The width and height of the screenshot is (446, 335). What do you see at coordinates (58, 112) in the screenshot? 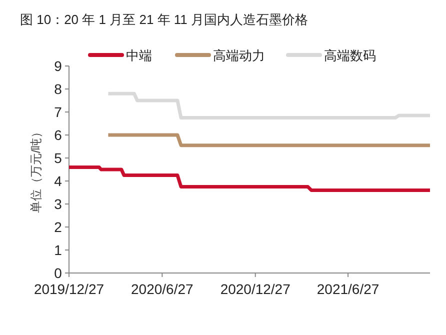
I see `y-tick-label: 7` at bounding box center [58, 112].